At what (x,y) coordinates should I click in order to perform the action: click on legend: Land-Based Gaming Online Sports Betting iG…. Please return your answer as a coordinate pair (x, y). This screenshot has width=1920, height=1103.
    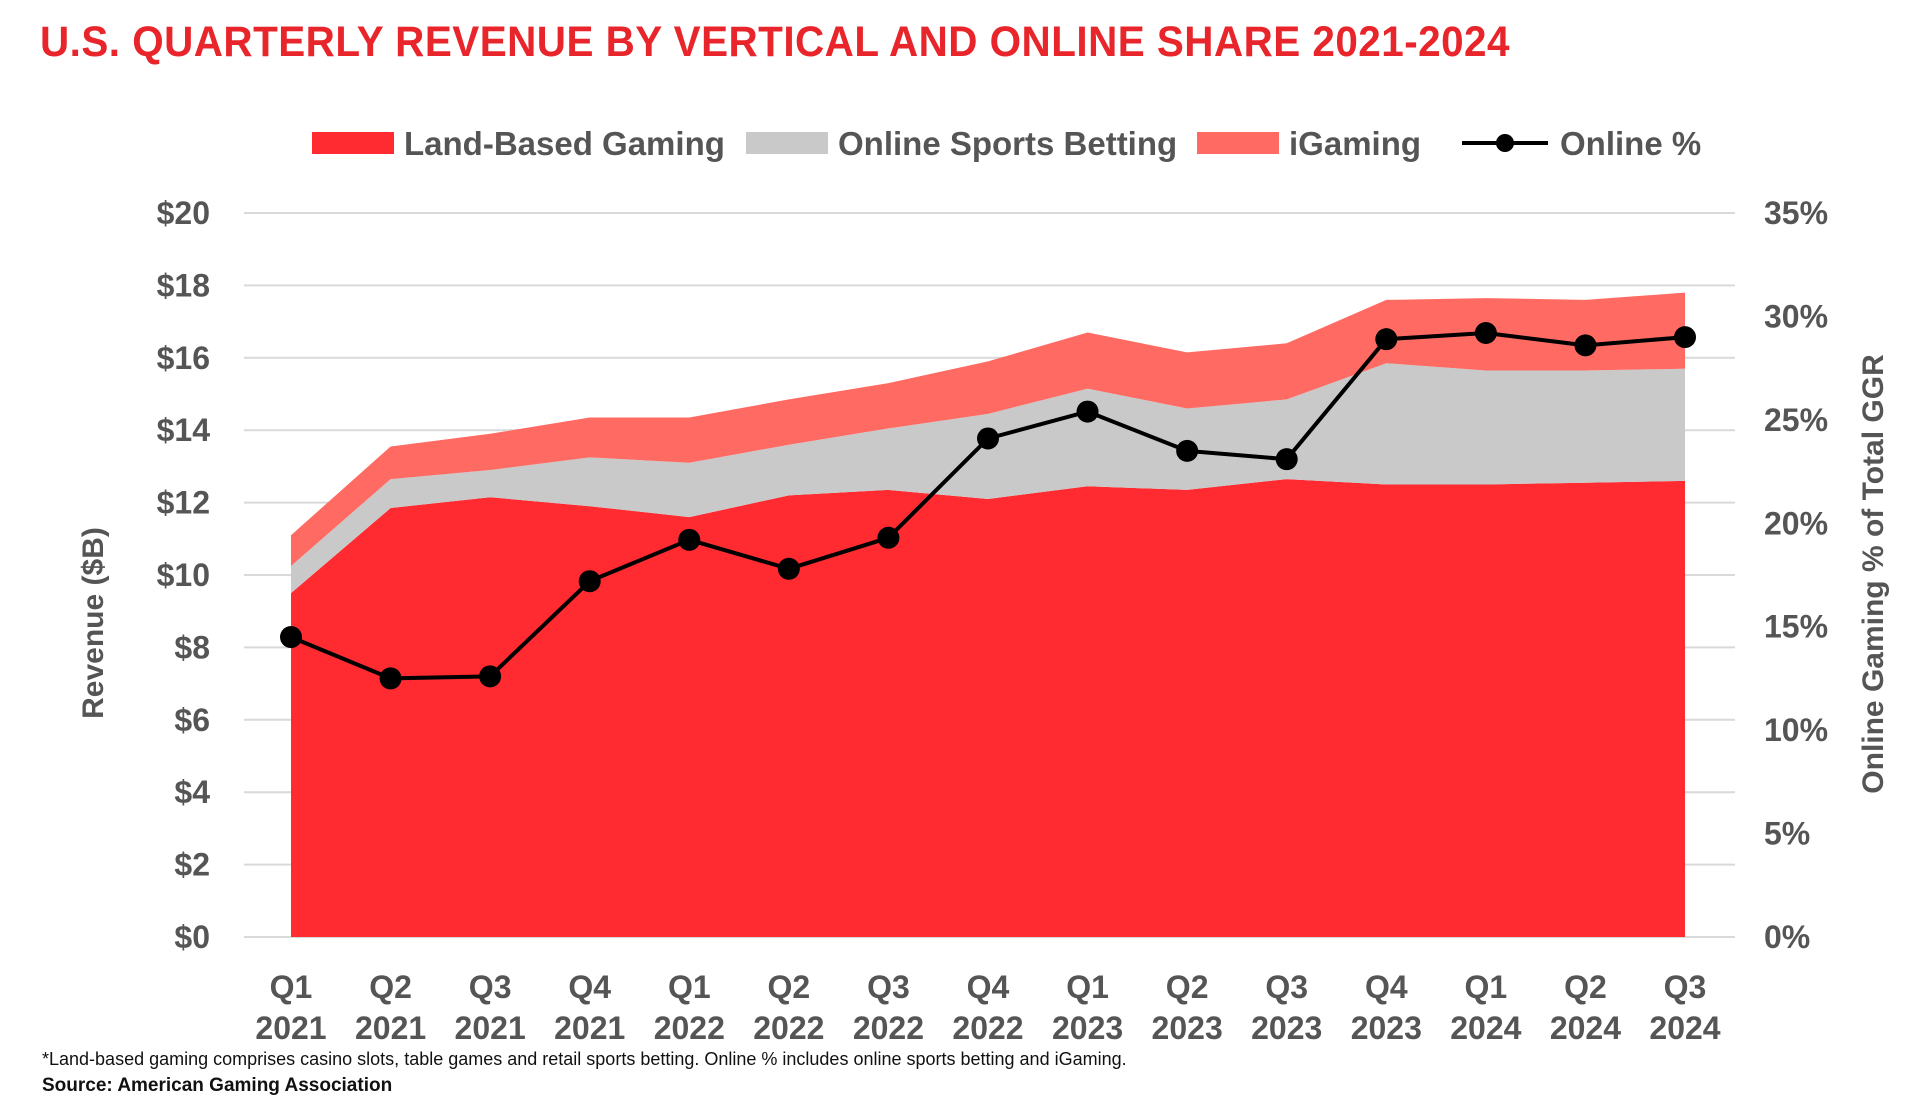
    Looking at the image, I should click on (1006, 143).